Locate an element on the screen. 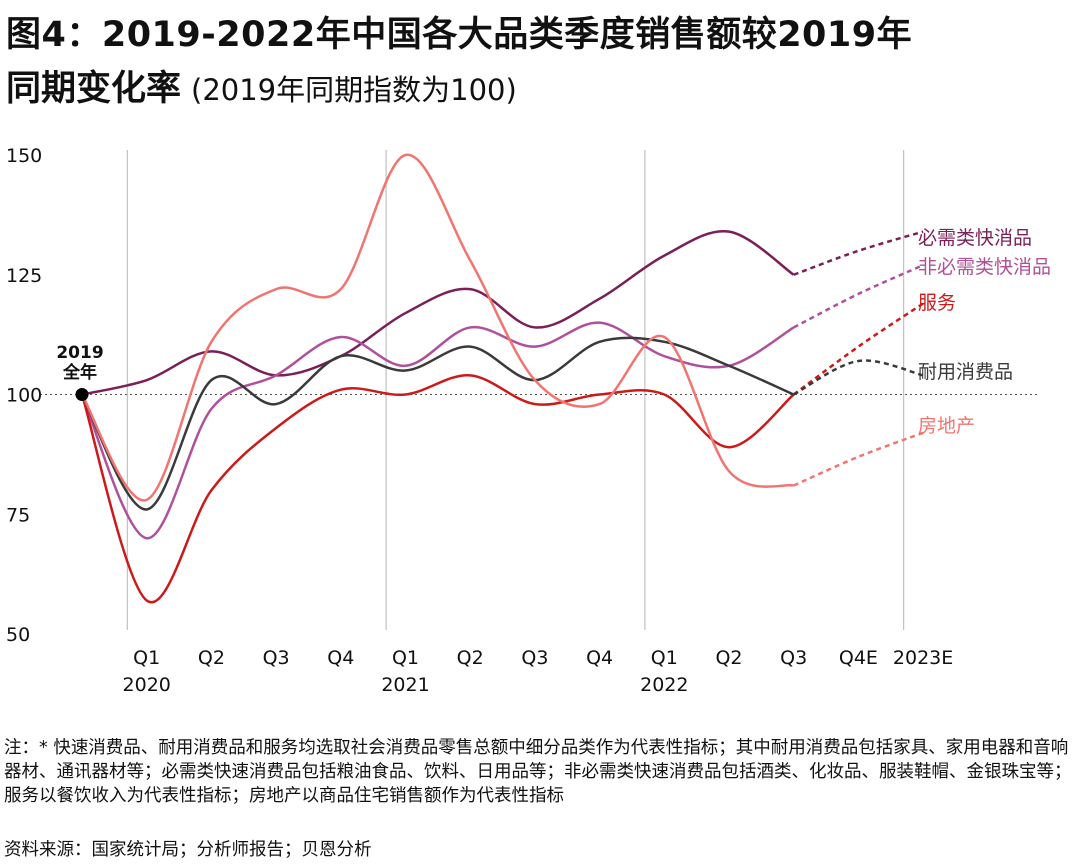 The height and width of the screenshot is (864, 1080). x-tick-label: Q4E is located at coordinates (858, 658).